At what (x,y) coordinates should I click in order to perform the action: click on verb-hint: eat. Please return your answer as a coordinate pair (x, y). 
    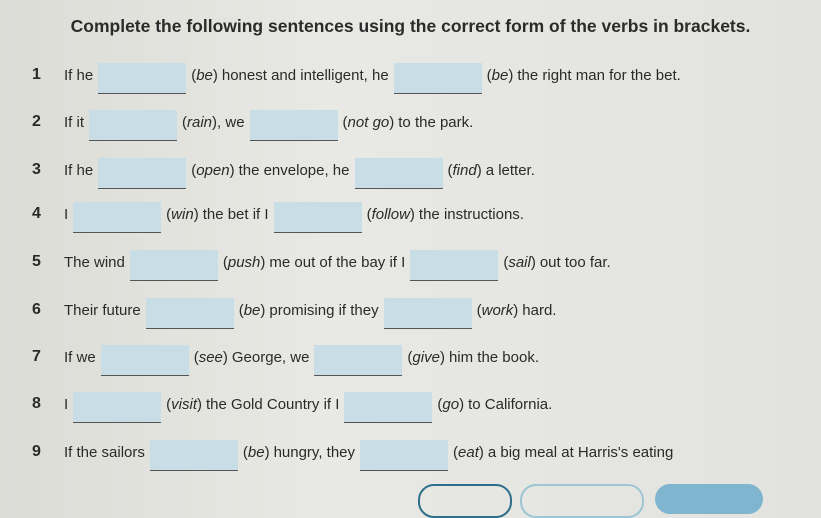
    Looking at the image, I should click on (468, 452).